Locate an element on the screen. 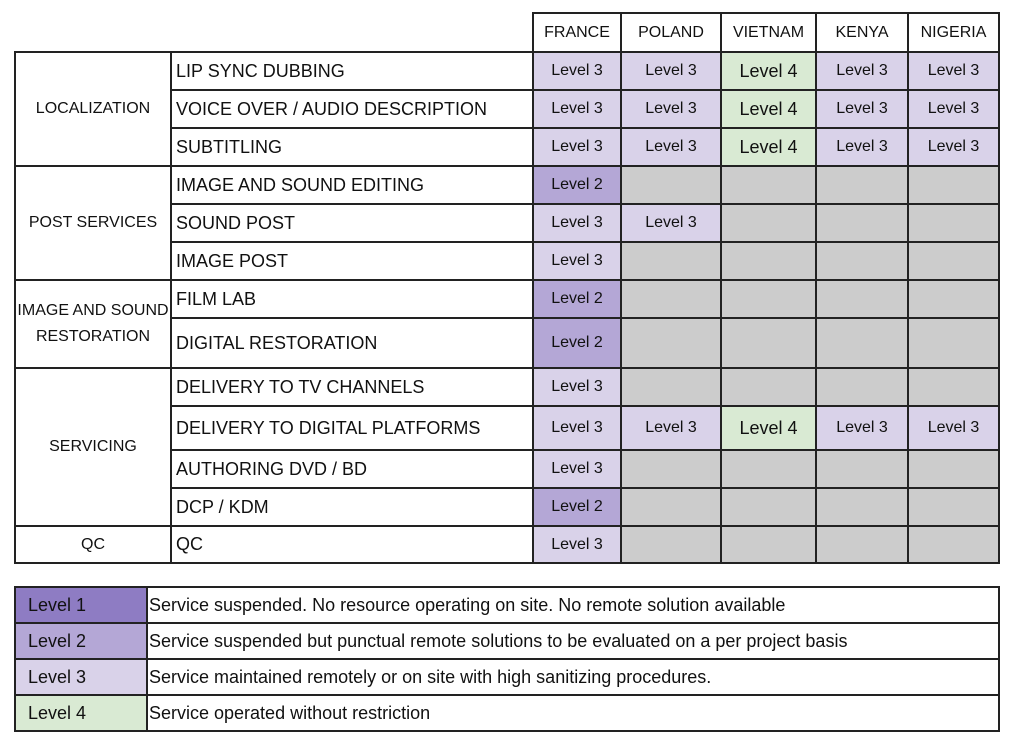 The width and height of the screenshot is (1024, 752). legend-level: Level 2 is located at coordinates (81, 641).